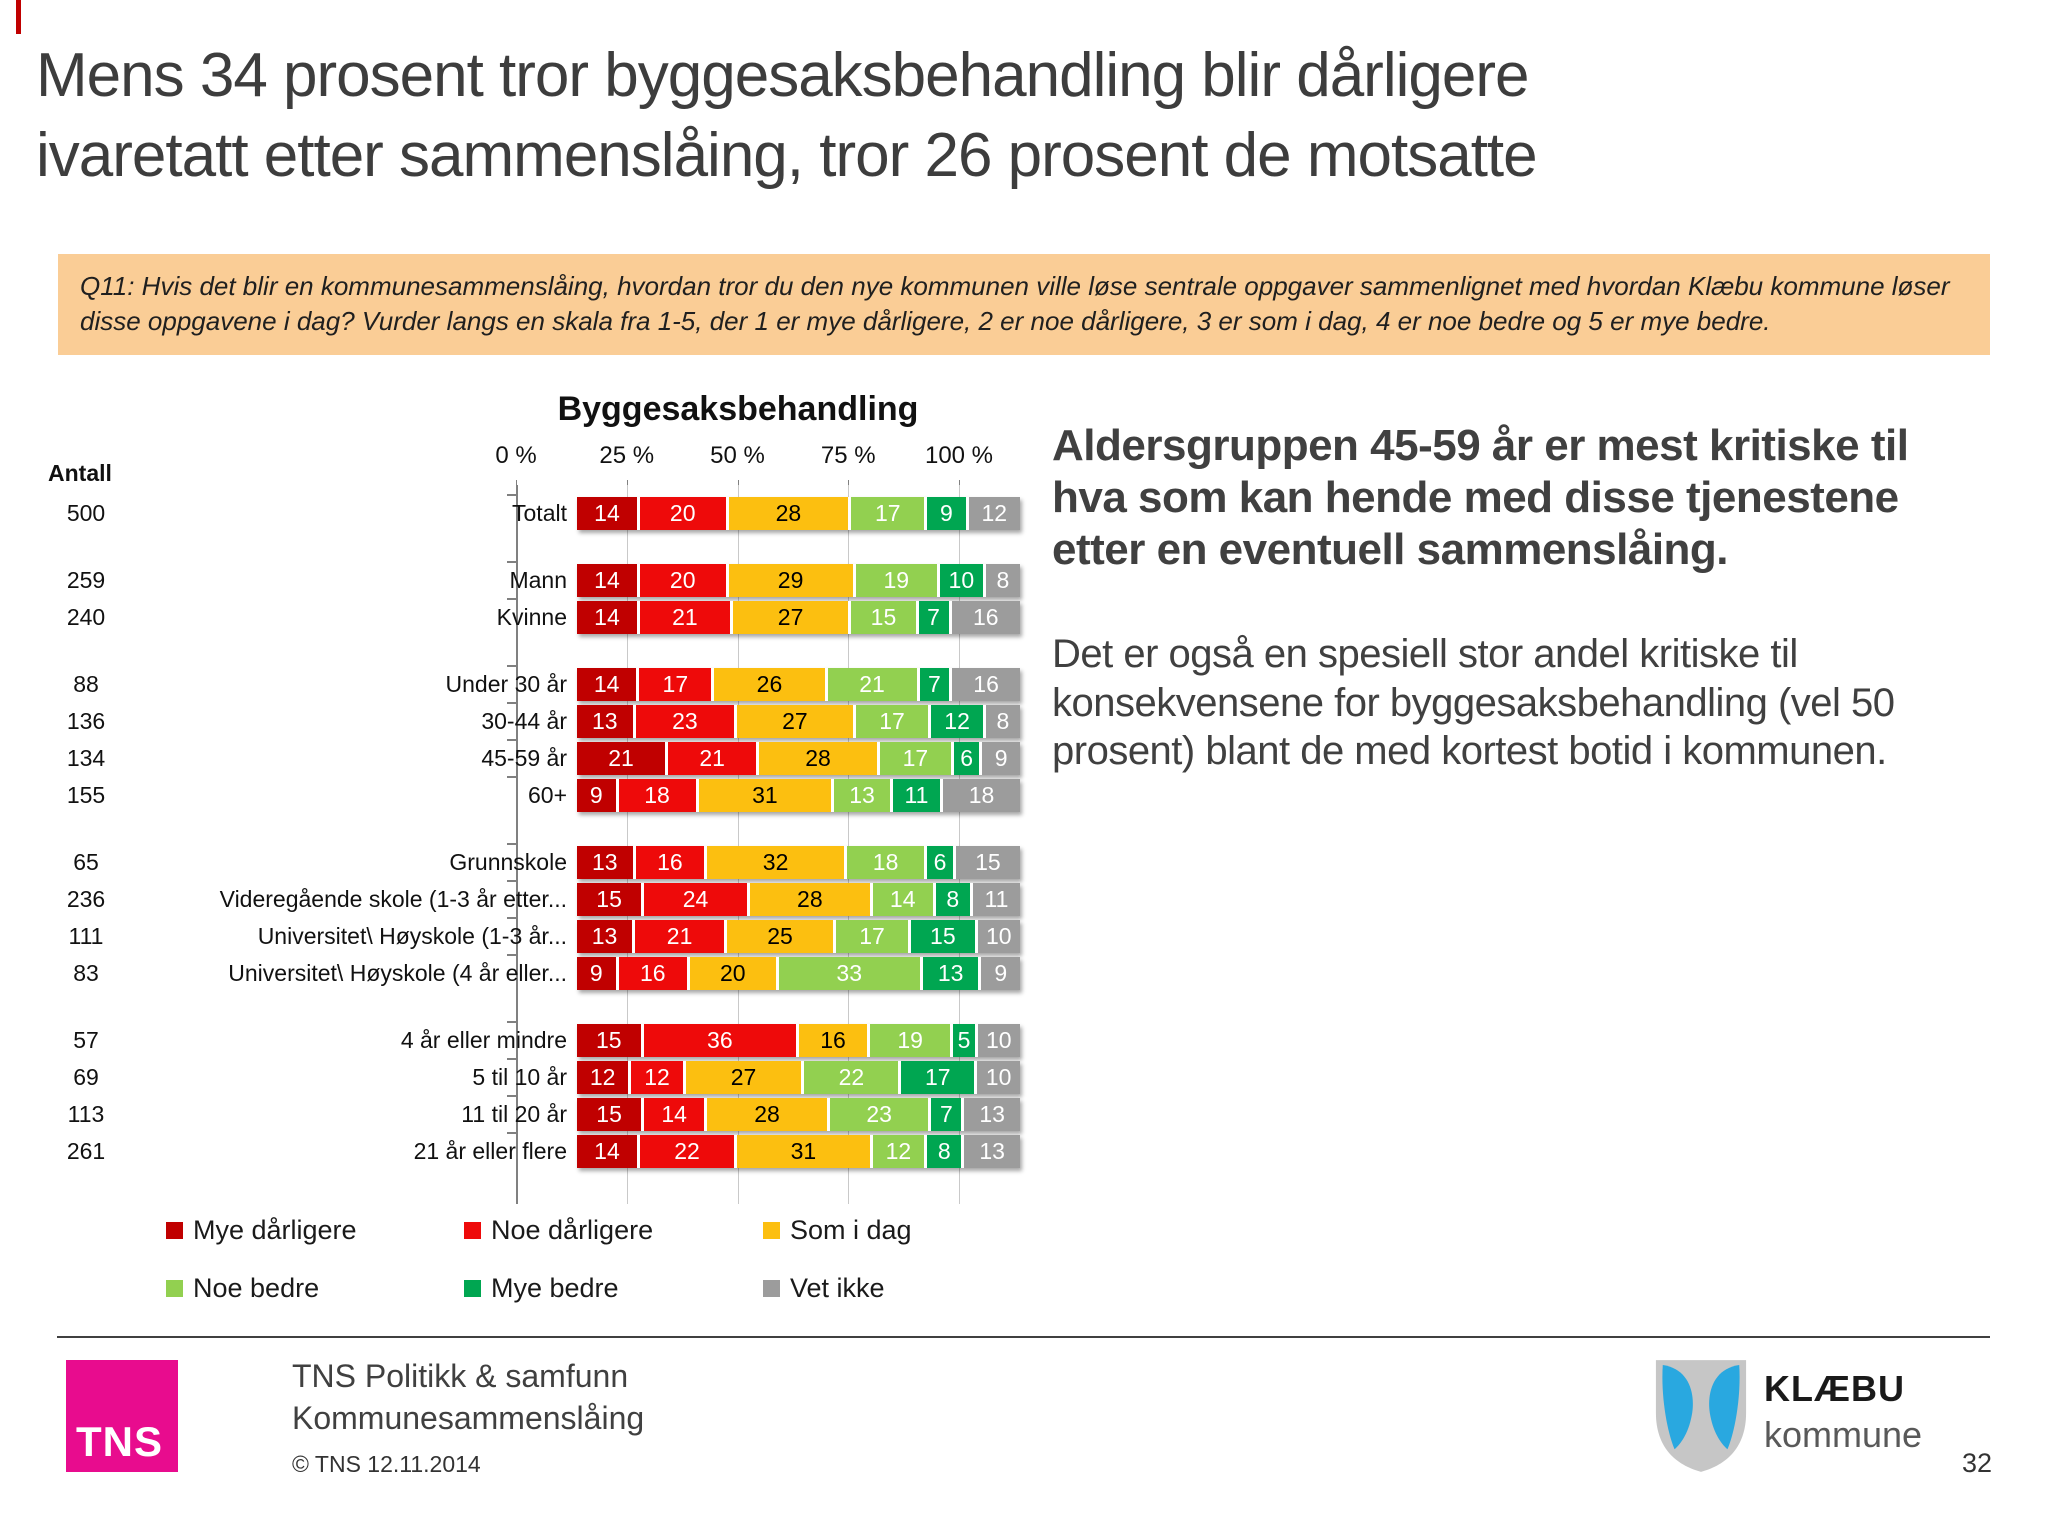  I want to click on legend-swatch, so click(174, 1230).